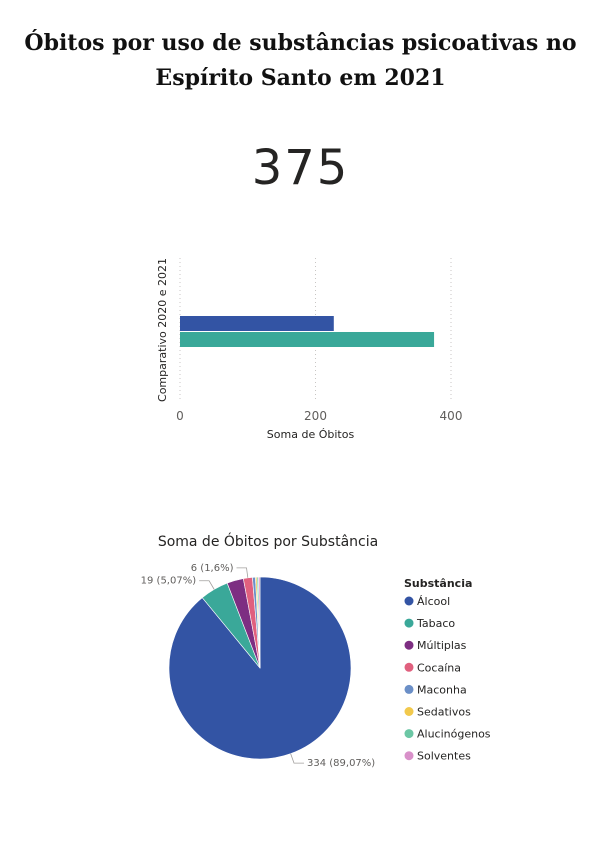  What do you see at coordinates (442, 645) in the screenshot?
I see `legend-item-label: Múltiplas` at bounding box center [442, 645].